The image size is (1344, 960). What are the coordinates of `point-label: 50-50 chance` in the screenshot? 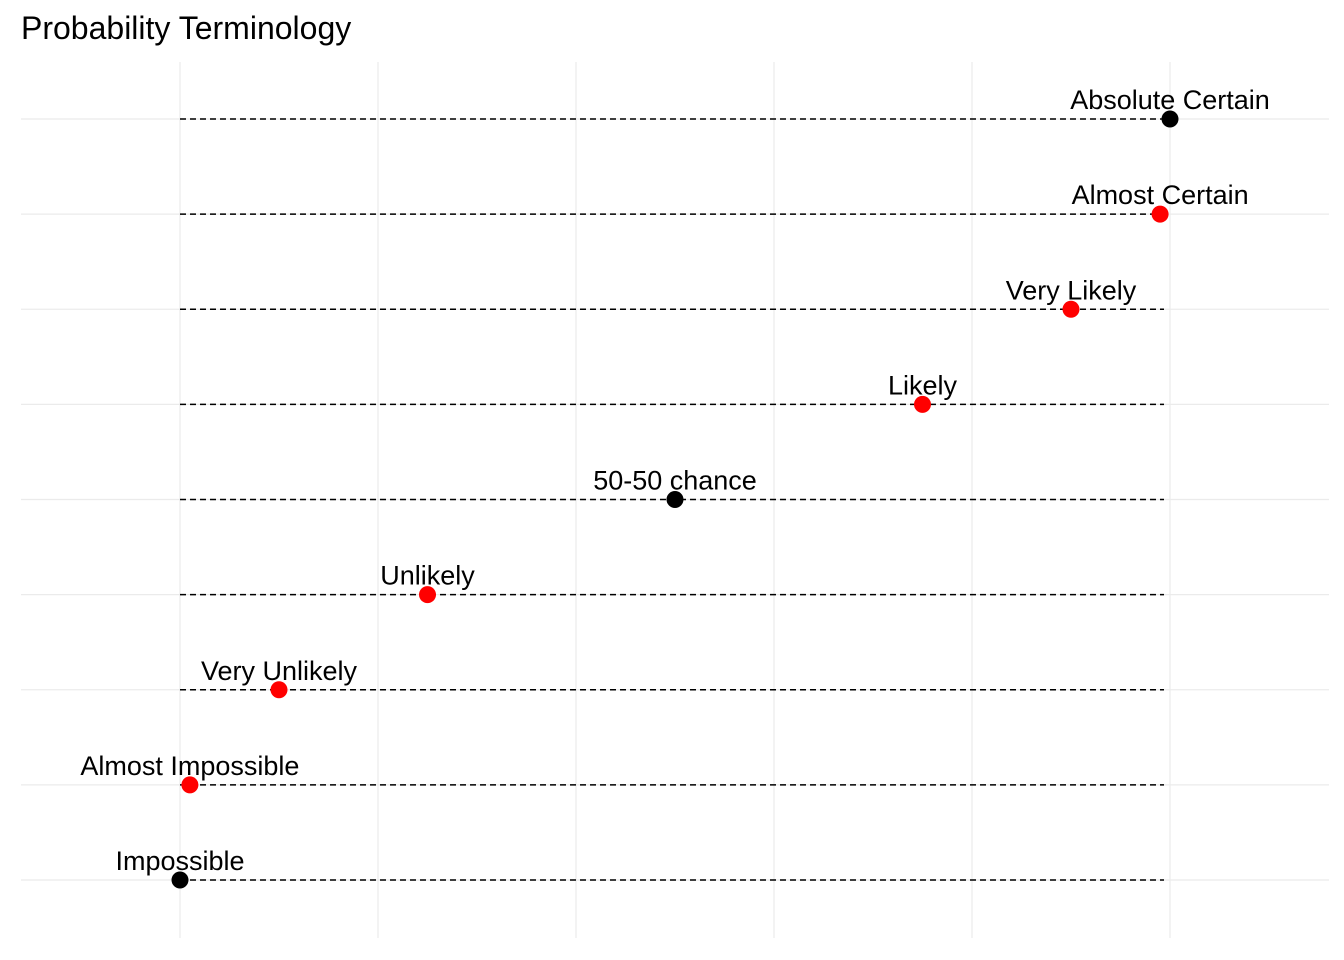 It's located at (675, 481).